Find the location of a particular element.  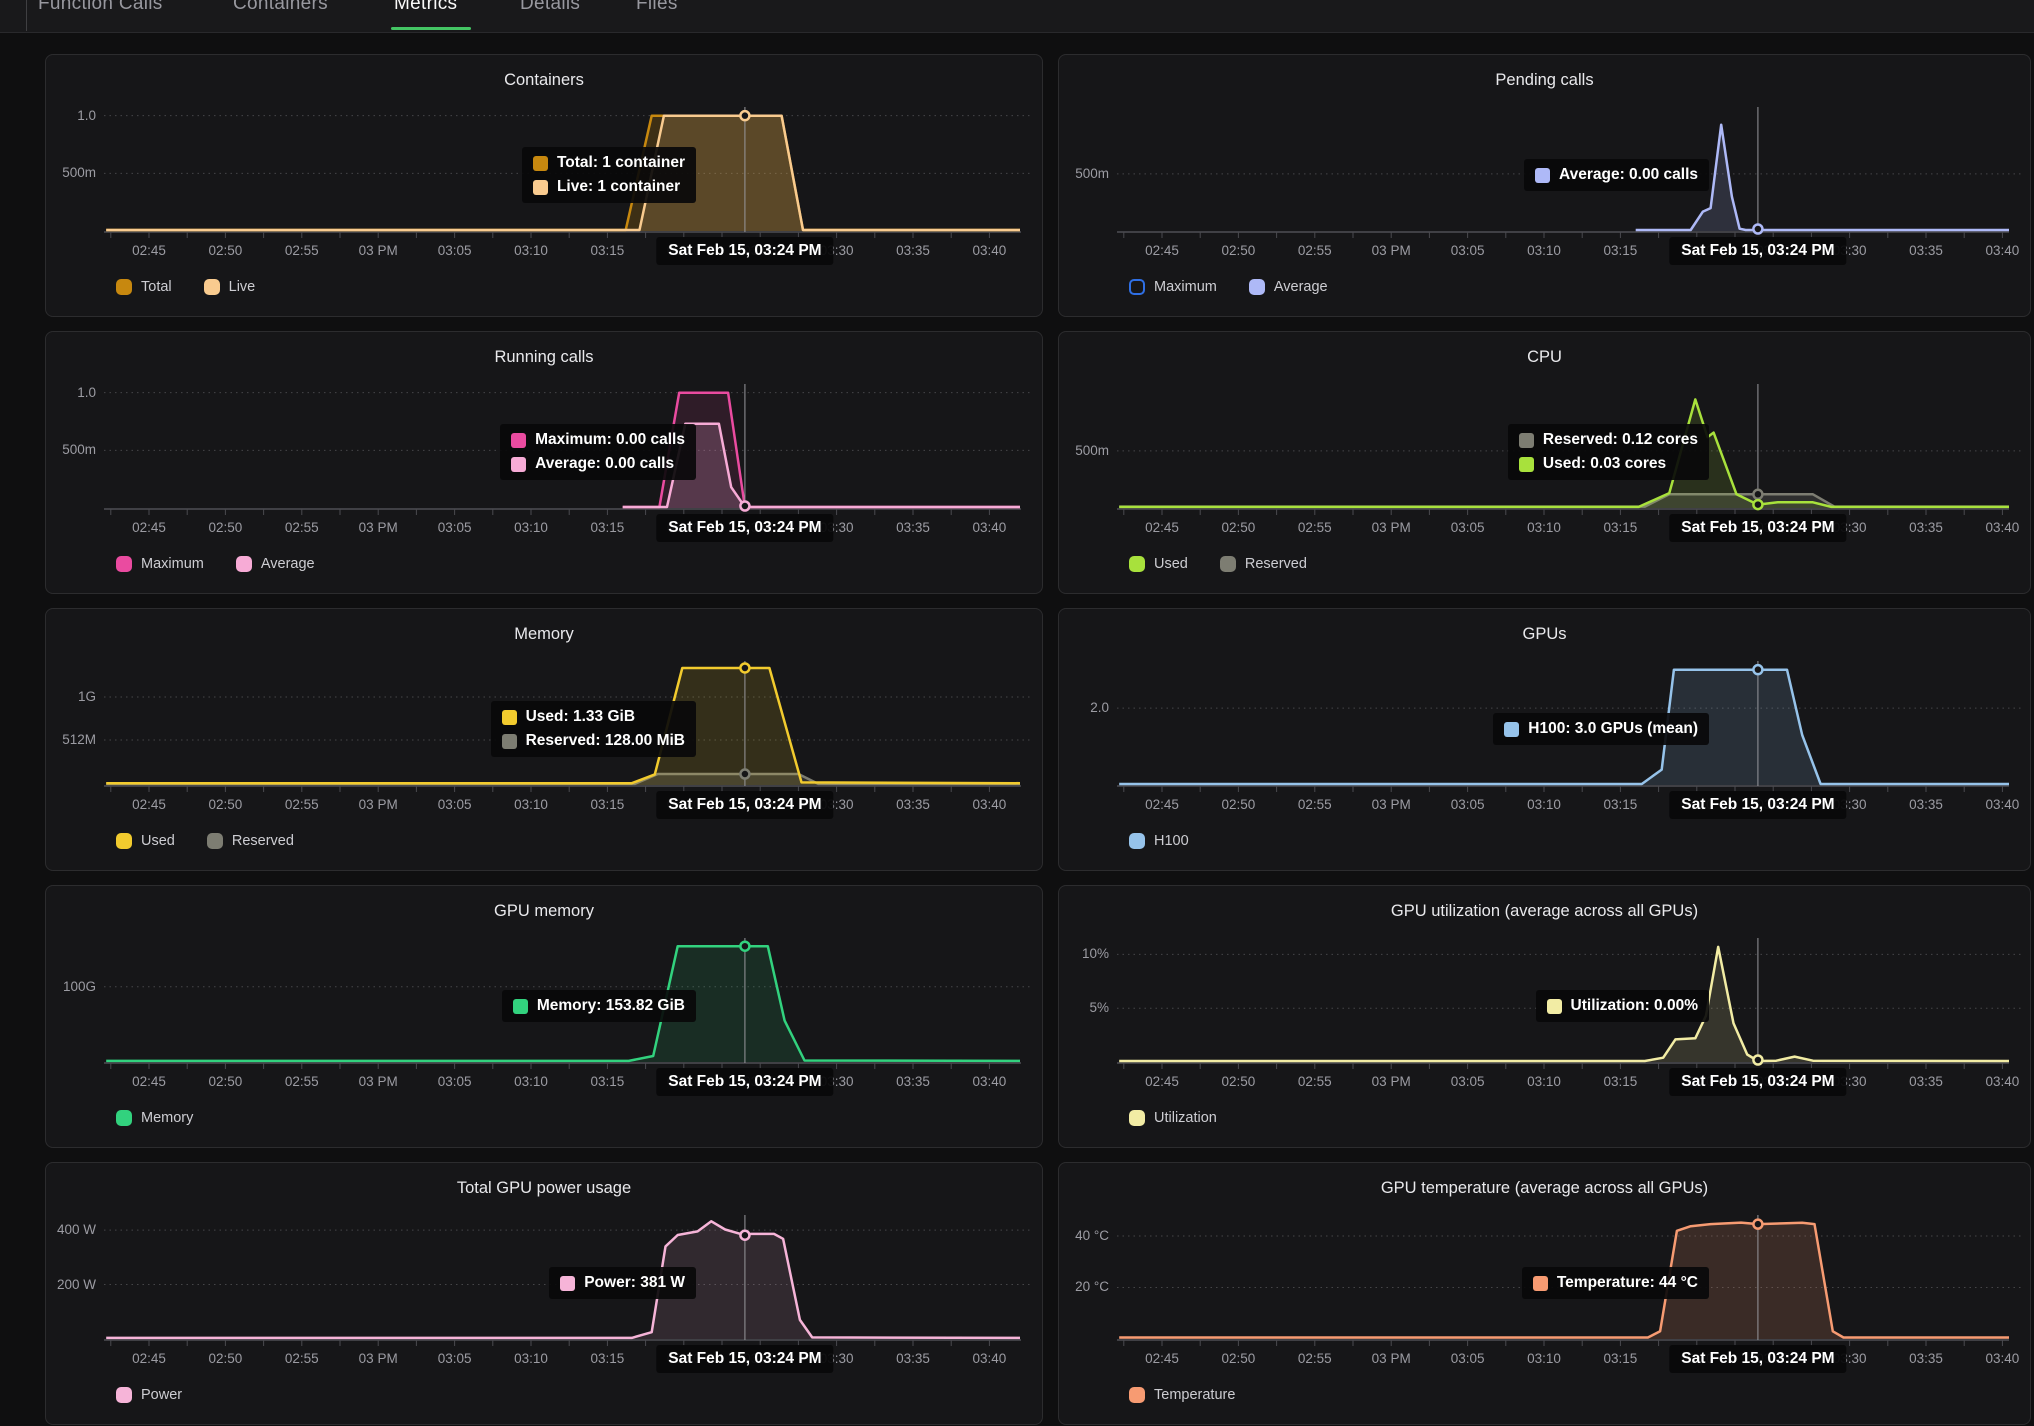

series-tooltip-text: Temperature: 44 °C is located at coordinates (1627, 1282).